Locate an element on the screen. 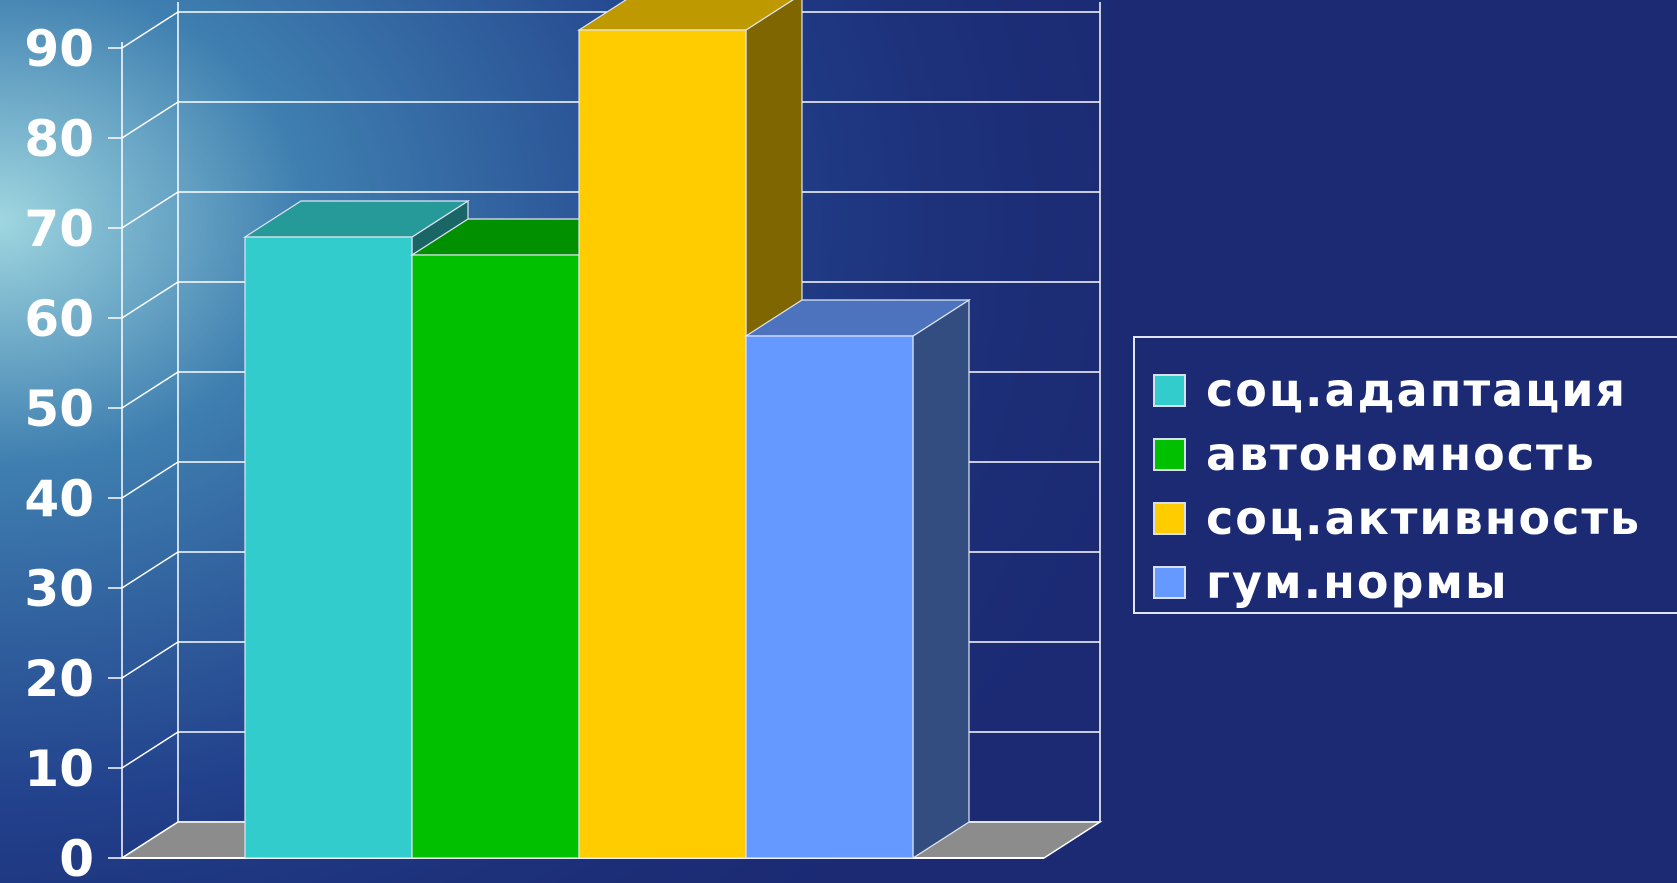 This screenshot has width=1677, height=883. y-tick-label: 50 is located at coordinates (59, 409).